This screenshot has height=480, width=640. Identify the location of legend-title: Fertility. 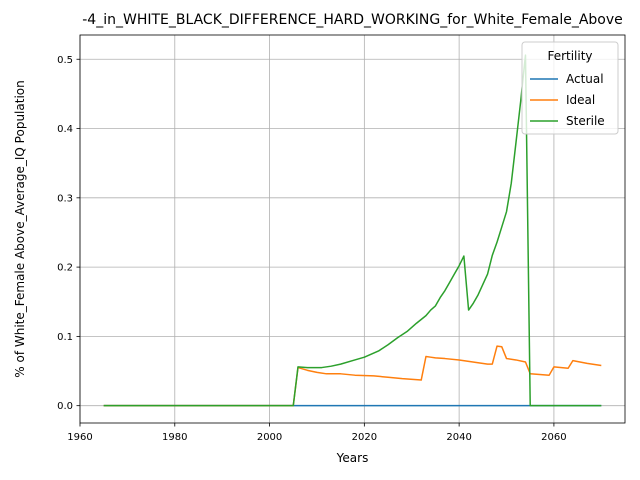
(569, 56).